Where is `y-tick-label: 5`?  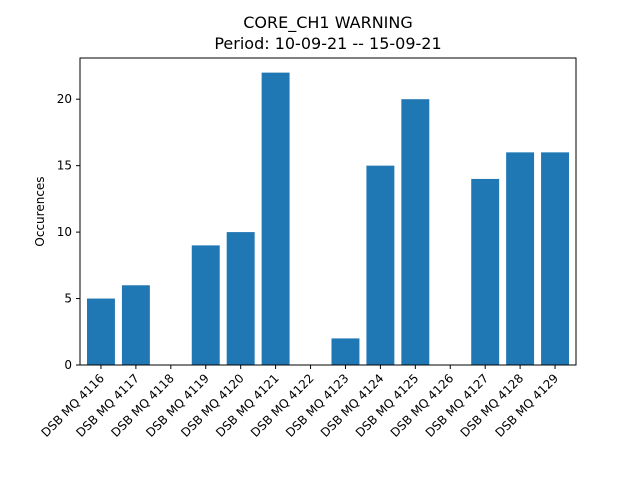 y-tick-label: 5 is located at coordinates (68, 299).